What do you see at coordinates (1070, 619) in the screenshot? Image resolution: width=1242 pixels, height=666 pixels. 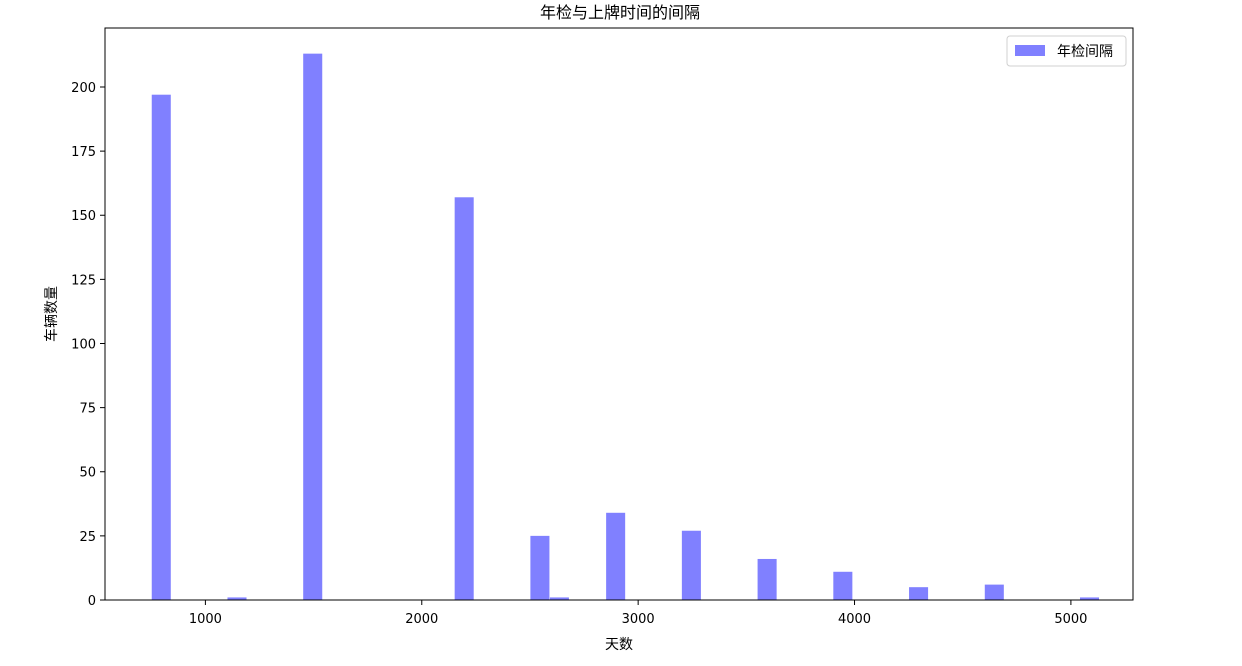 I see `x-tick-label: 5000` at bounding box center [1070, 619].